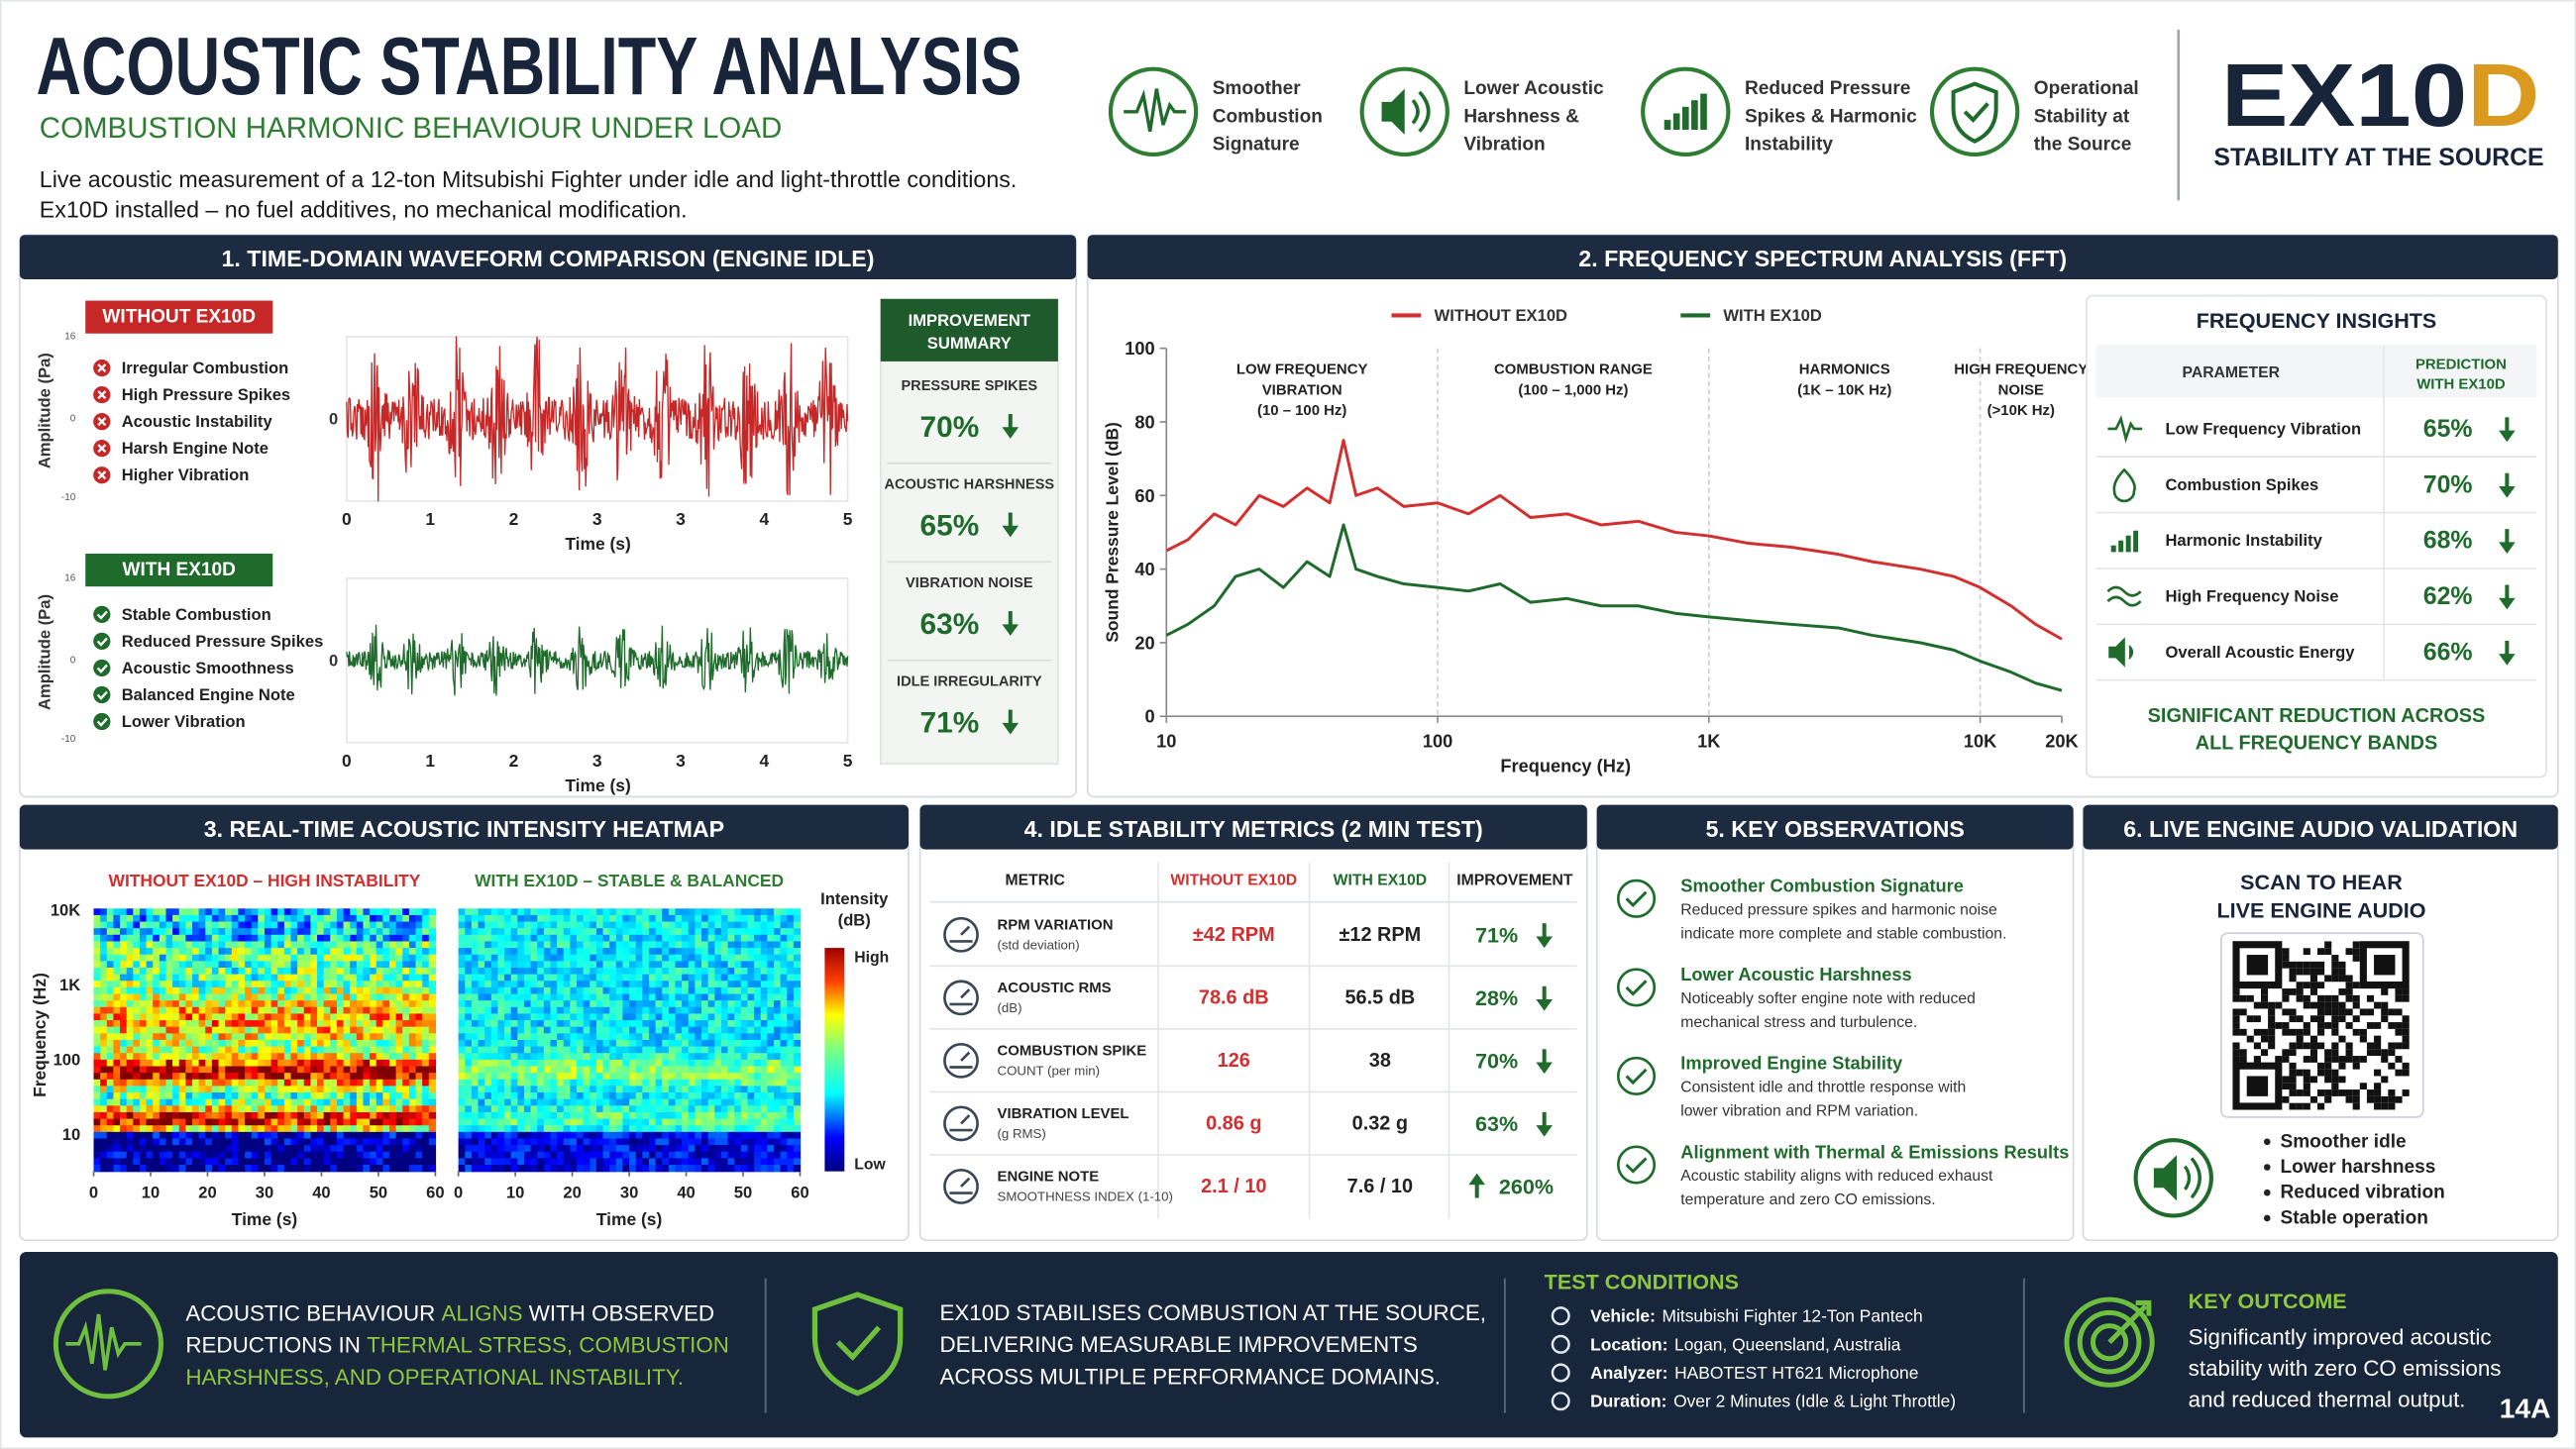 Image resolution: width=2576 pixels, height=1449 pixels. I want to click on benefit-icon, so click(1695, 115).